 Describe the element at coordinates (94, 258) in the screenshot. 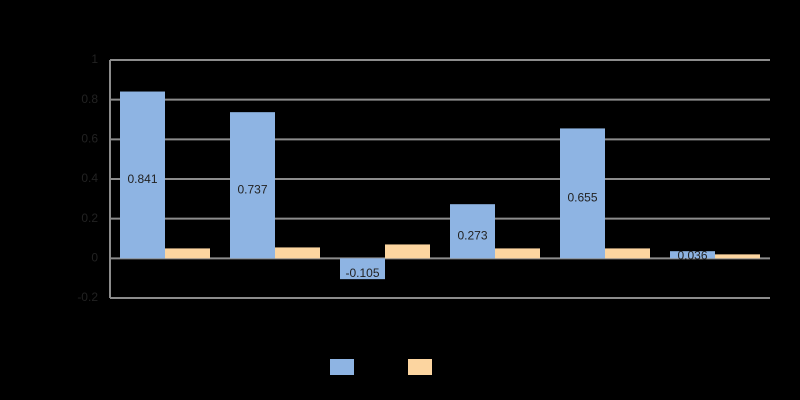

I see `y-tick-label: 0` at that location.